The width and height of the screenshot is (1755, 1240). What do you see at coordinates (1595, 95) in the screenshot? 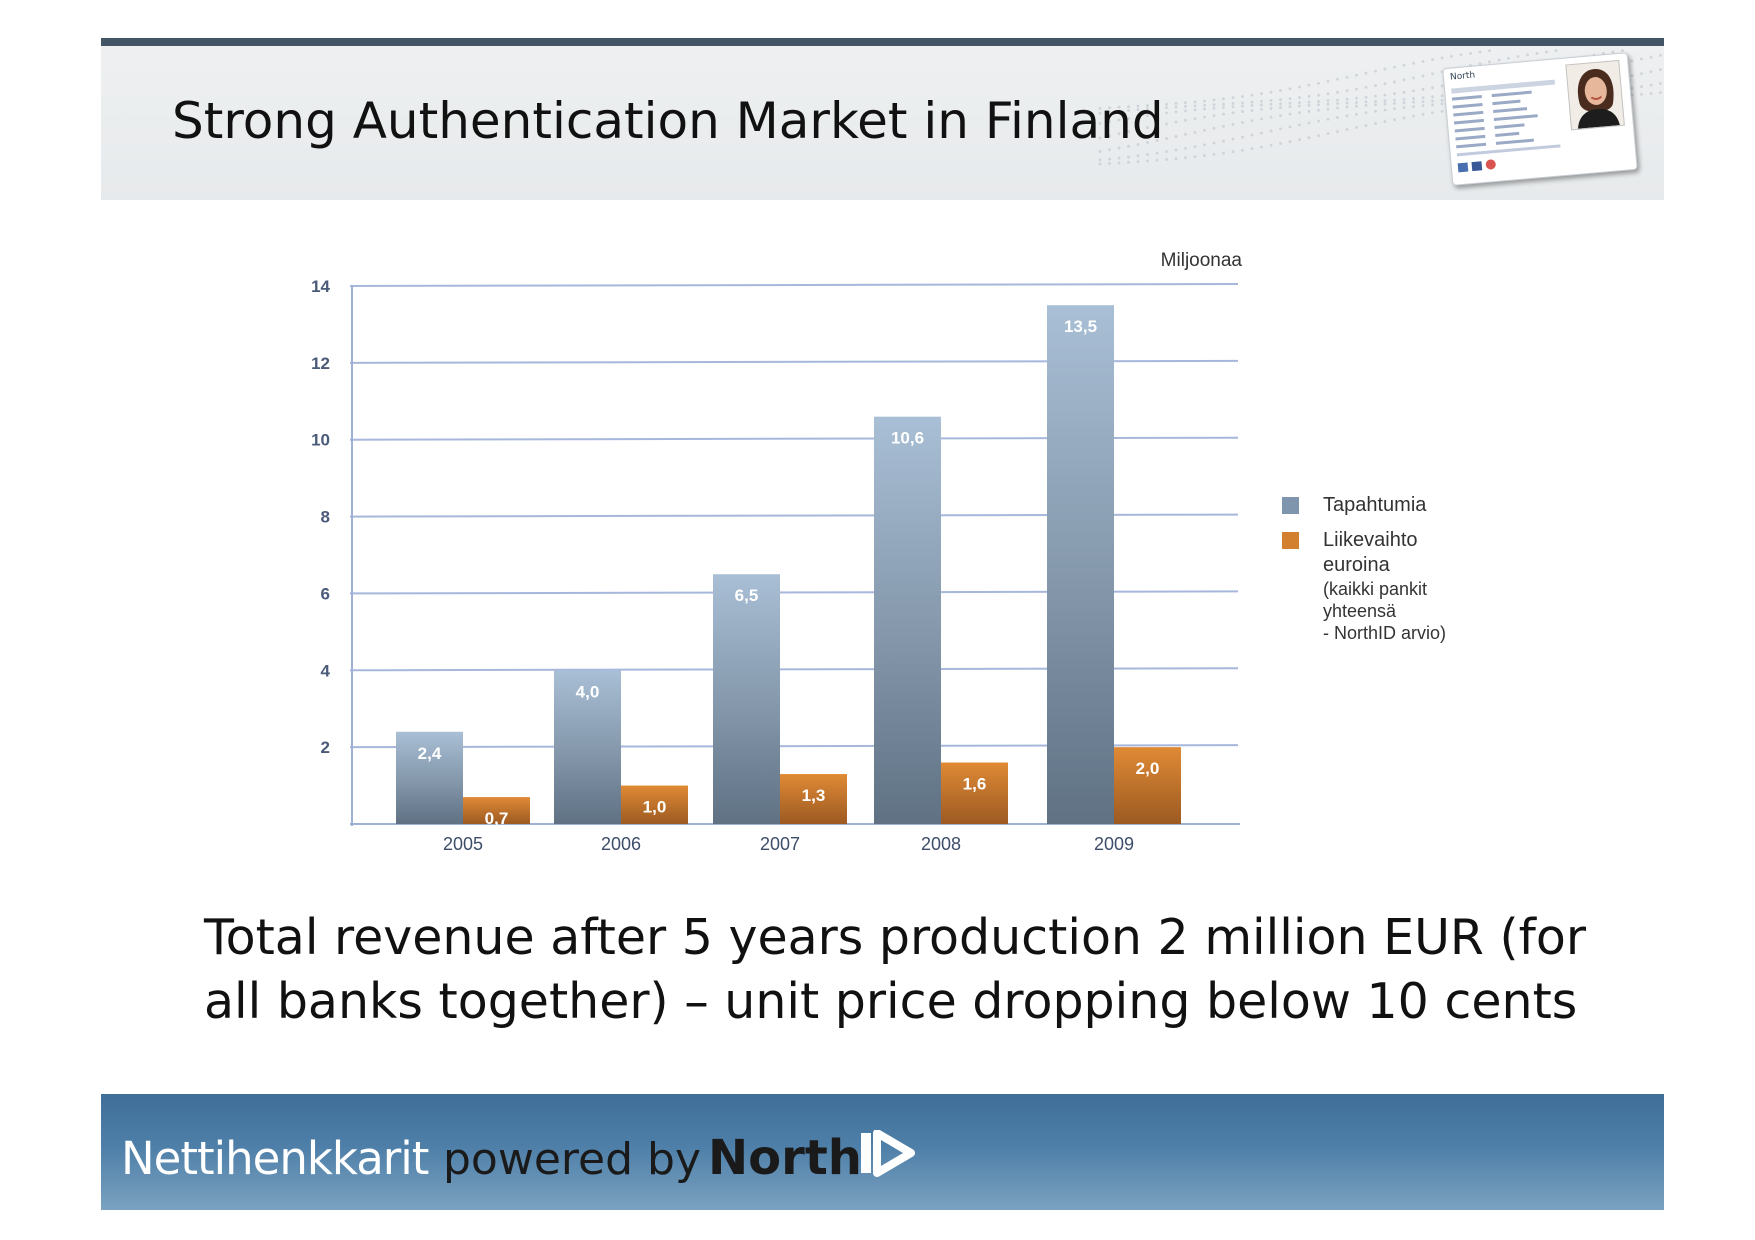
I see `person-photo-icon` at bounding box center [1595, 95].